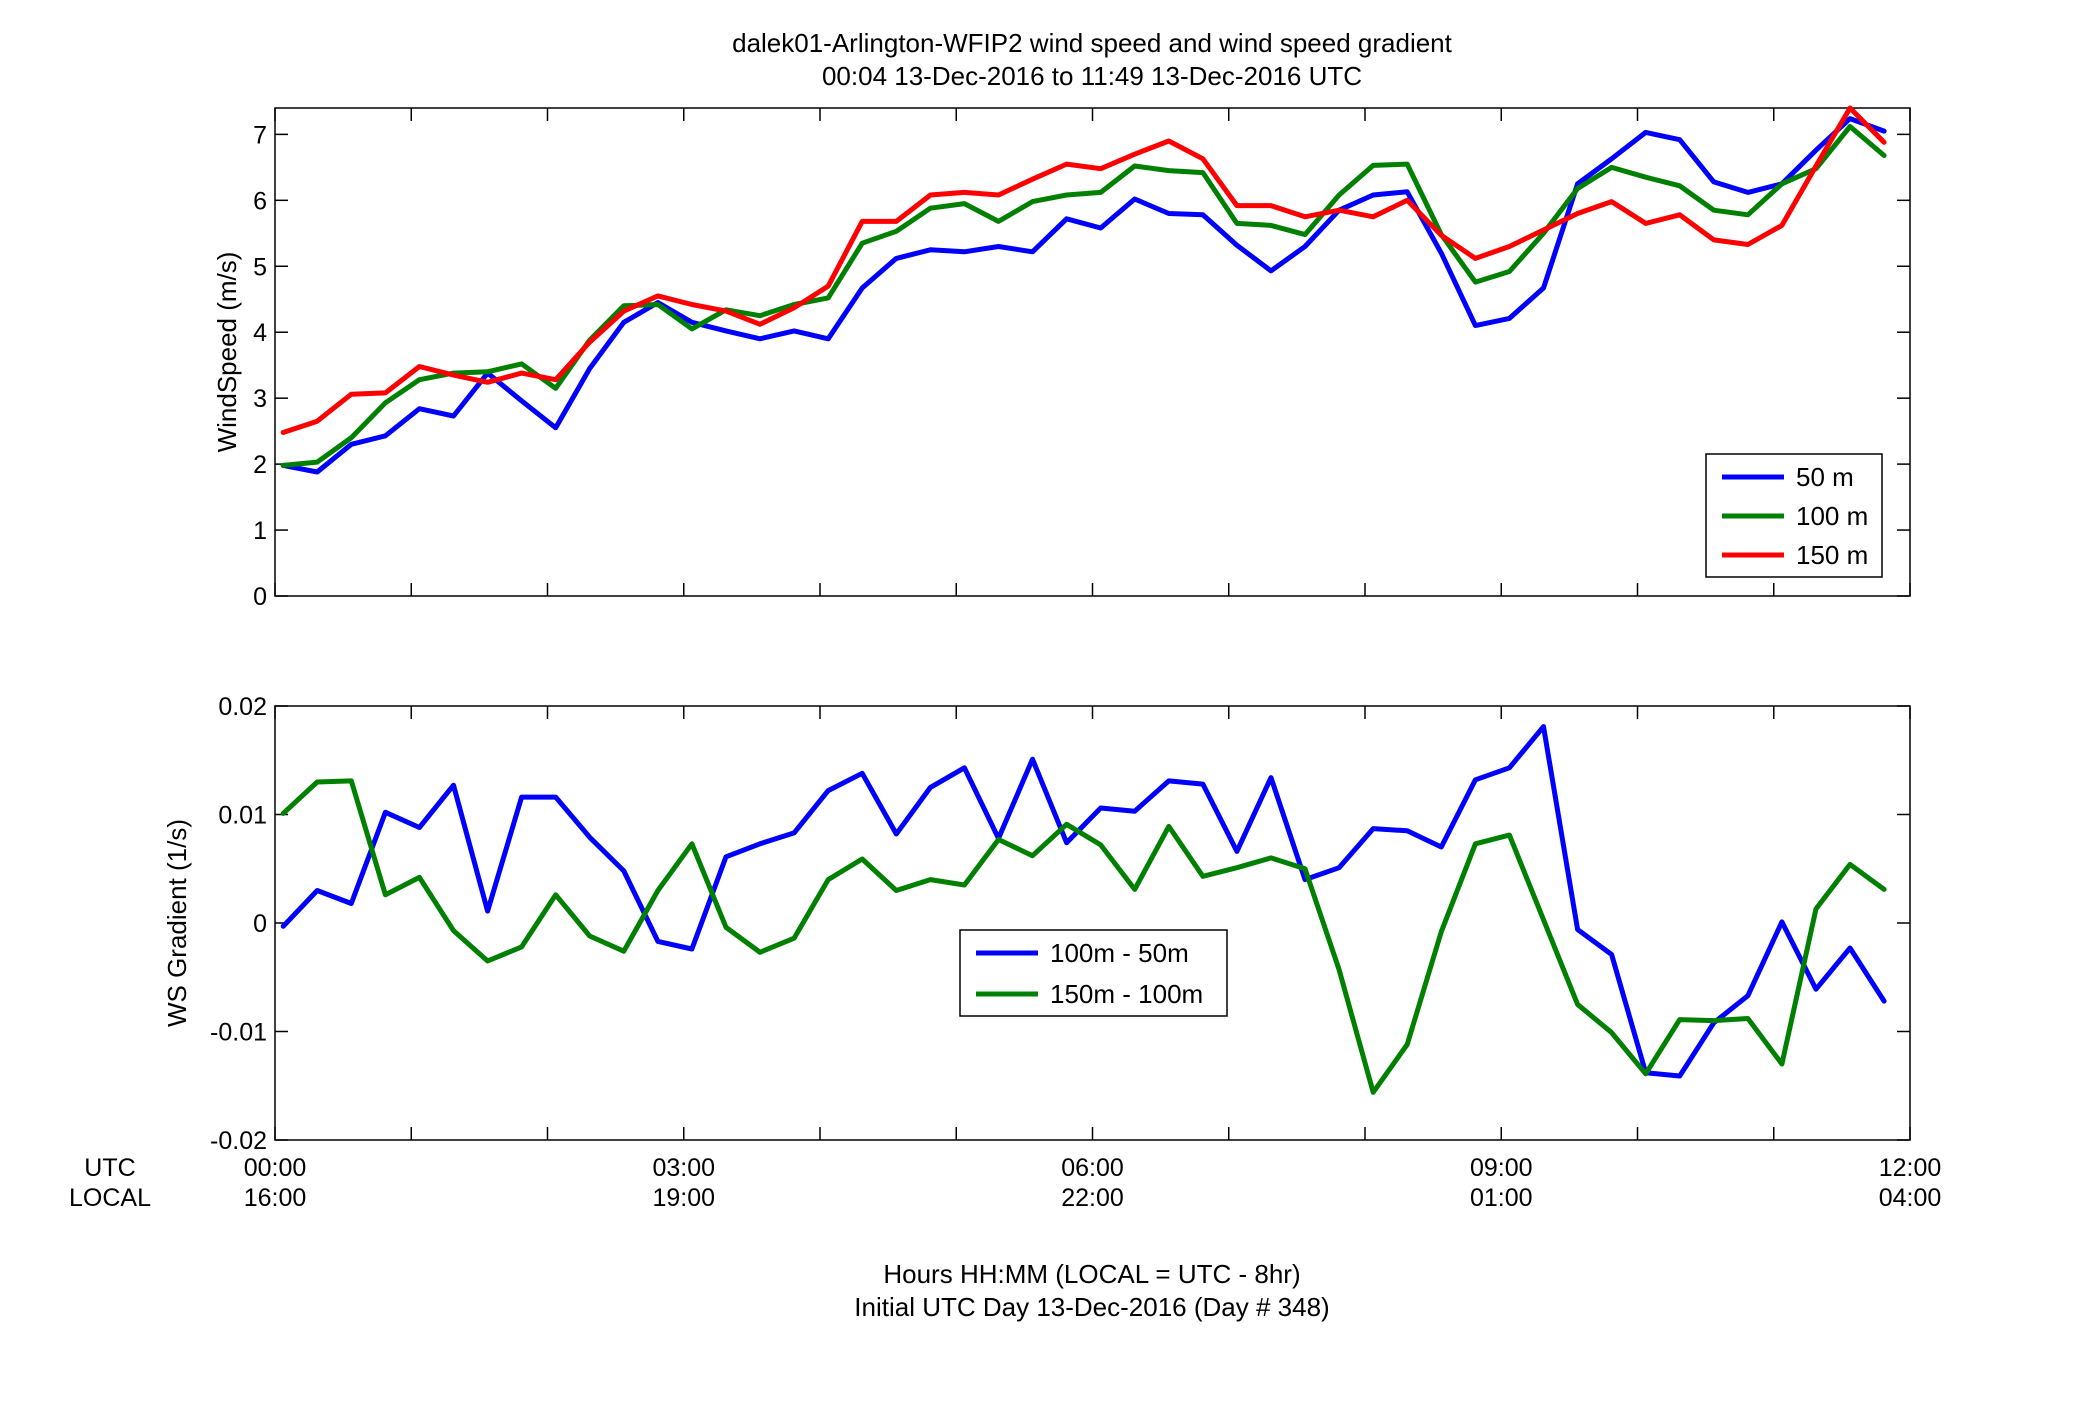  What do you see at coordinates (683, 1168) in the screenshot?
I see `x-tick-label-utc: 03:00` at bounding box center [683, 1168].